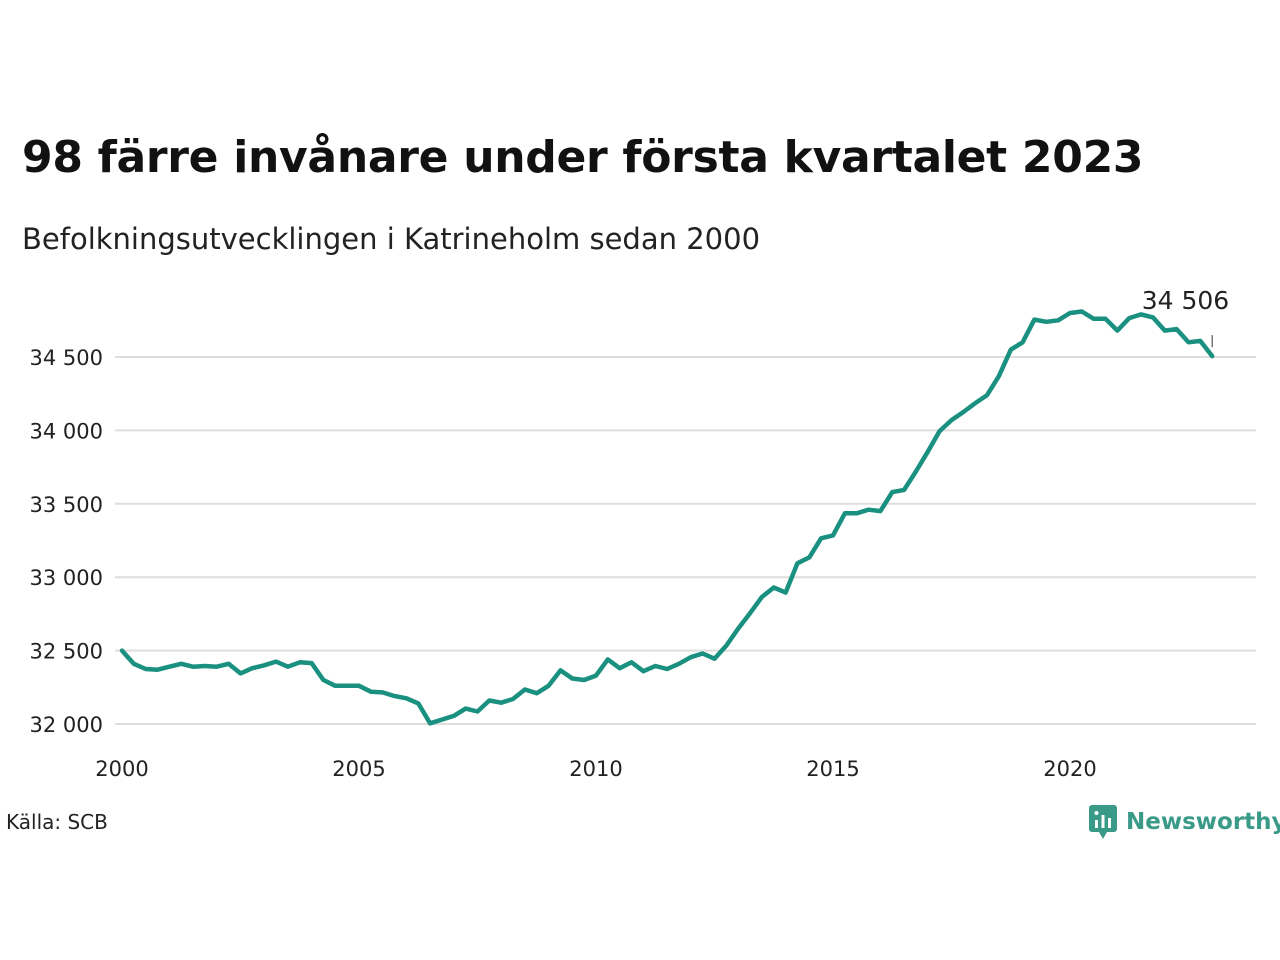 This screenshot has width=1280, height=960. What do you see at coordinates (1069, 769) in the screenshot?
I see `x-tick-label: 2020` at bounding box center [1069, 769].